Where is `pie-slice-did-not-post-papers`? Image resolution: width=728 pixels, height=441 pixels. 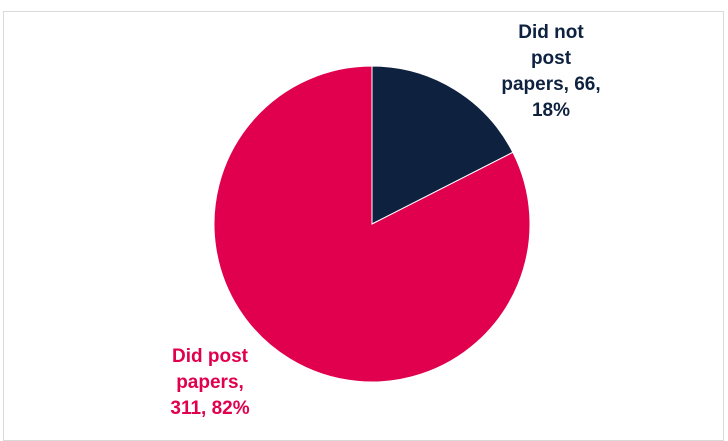 pie-slice-did-not-post-papers is located at coordinates (442, 145).